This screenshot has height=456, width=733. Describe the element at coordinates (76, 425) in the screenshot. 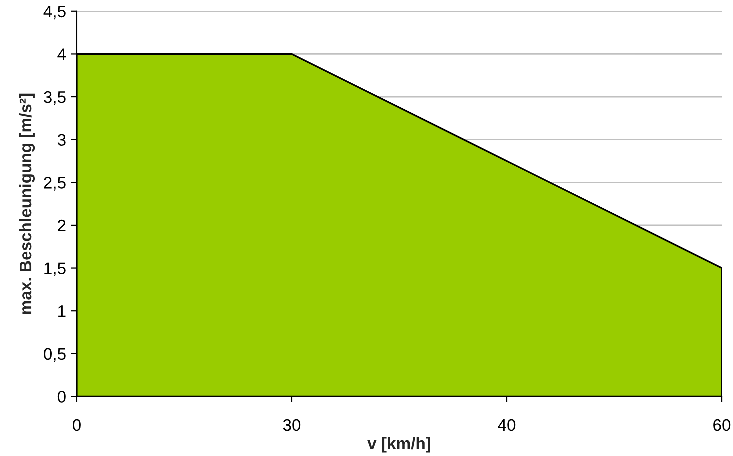

I see `x-tick-label: 0` at that location.